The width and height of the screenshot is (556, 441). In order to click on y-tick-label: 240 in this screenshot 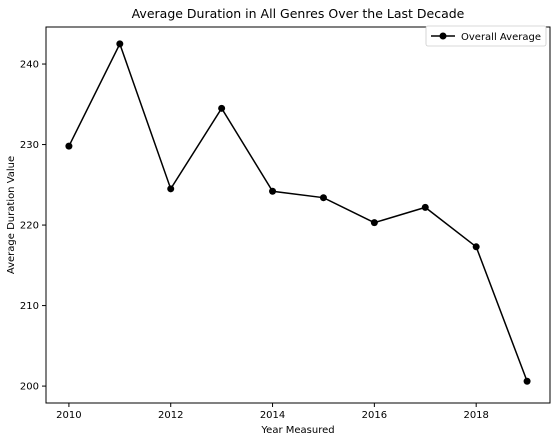, I will do `click(29, 65)`.